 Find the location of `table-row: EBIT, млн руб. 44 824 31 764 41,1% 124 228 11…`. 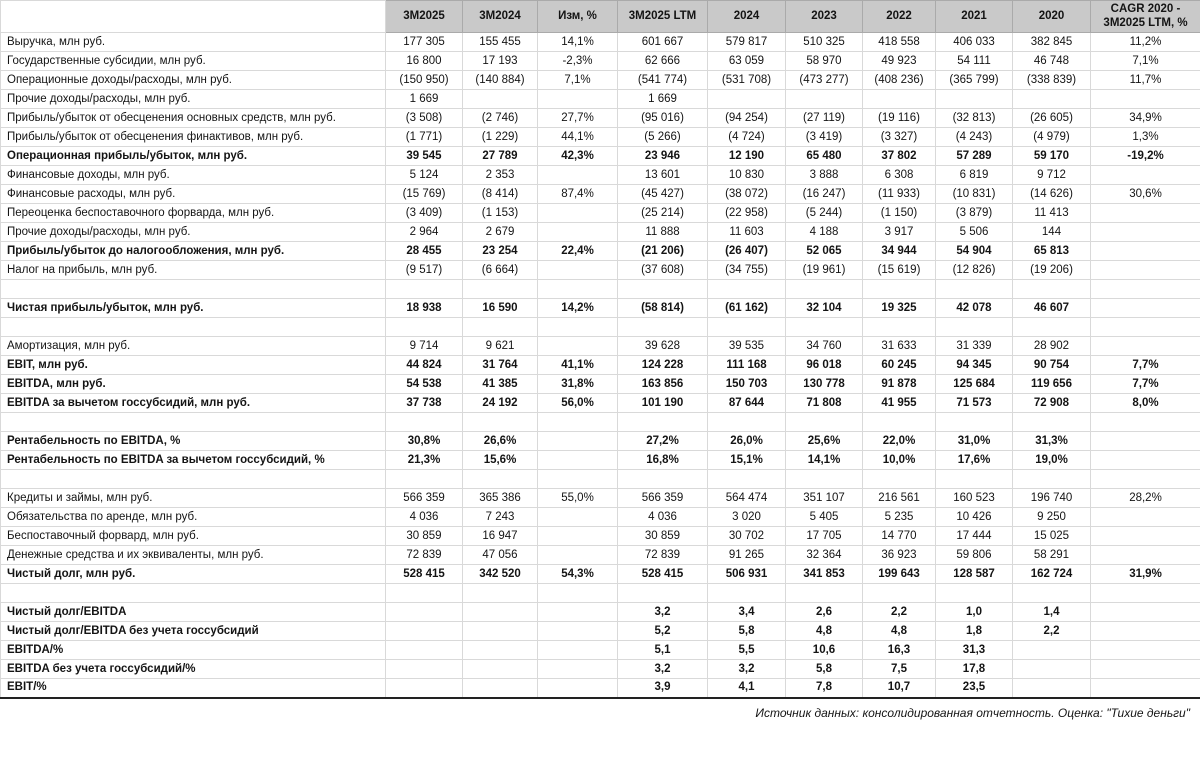

table-row: EBIT, млн руб. 44 824 31 764 41,1% 124 228 11… is located at coordinates (600, 365).